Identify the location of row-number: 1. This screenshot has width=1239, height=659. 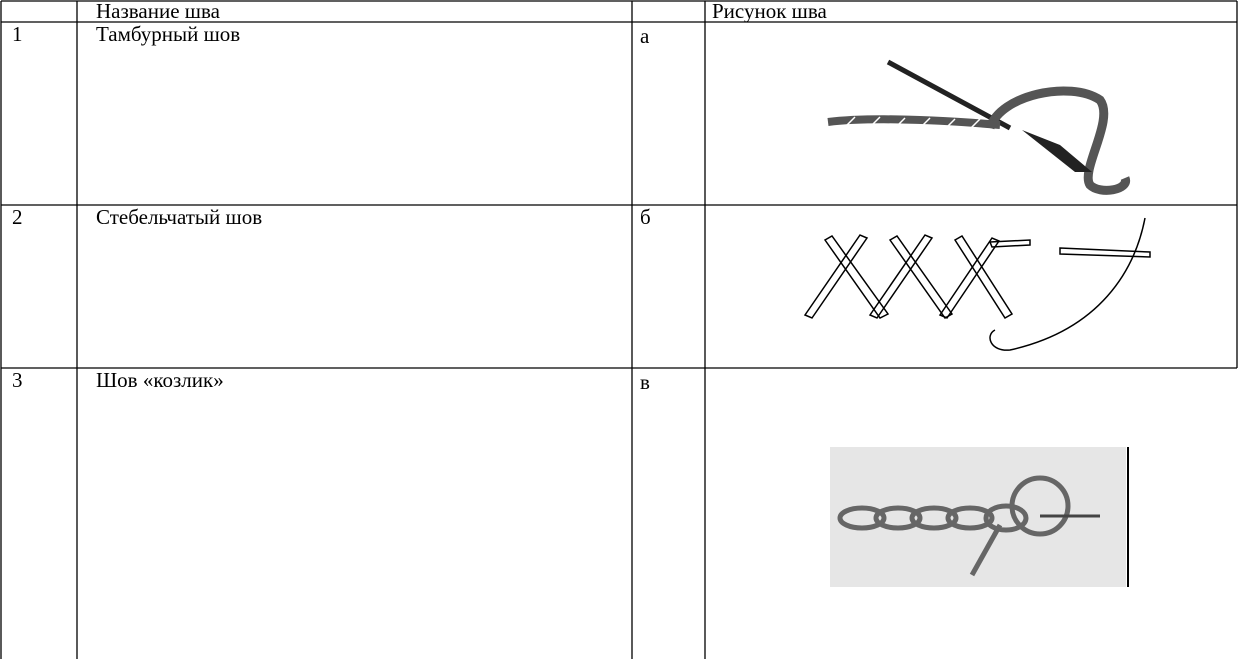
(17, 34).